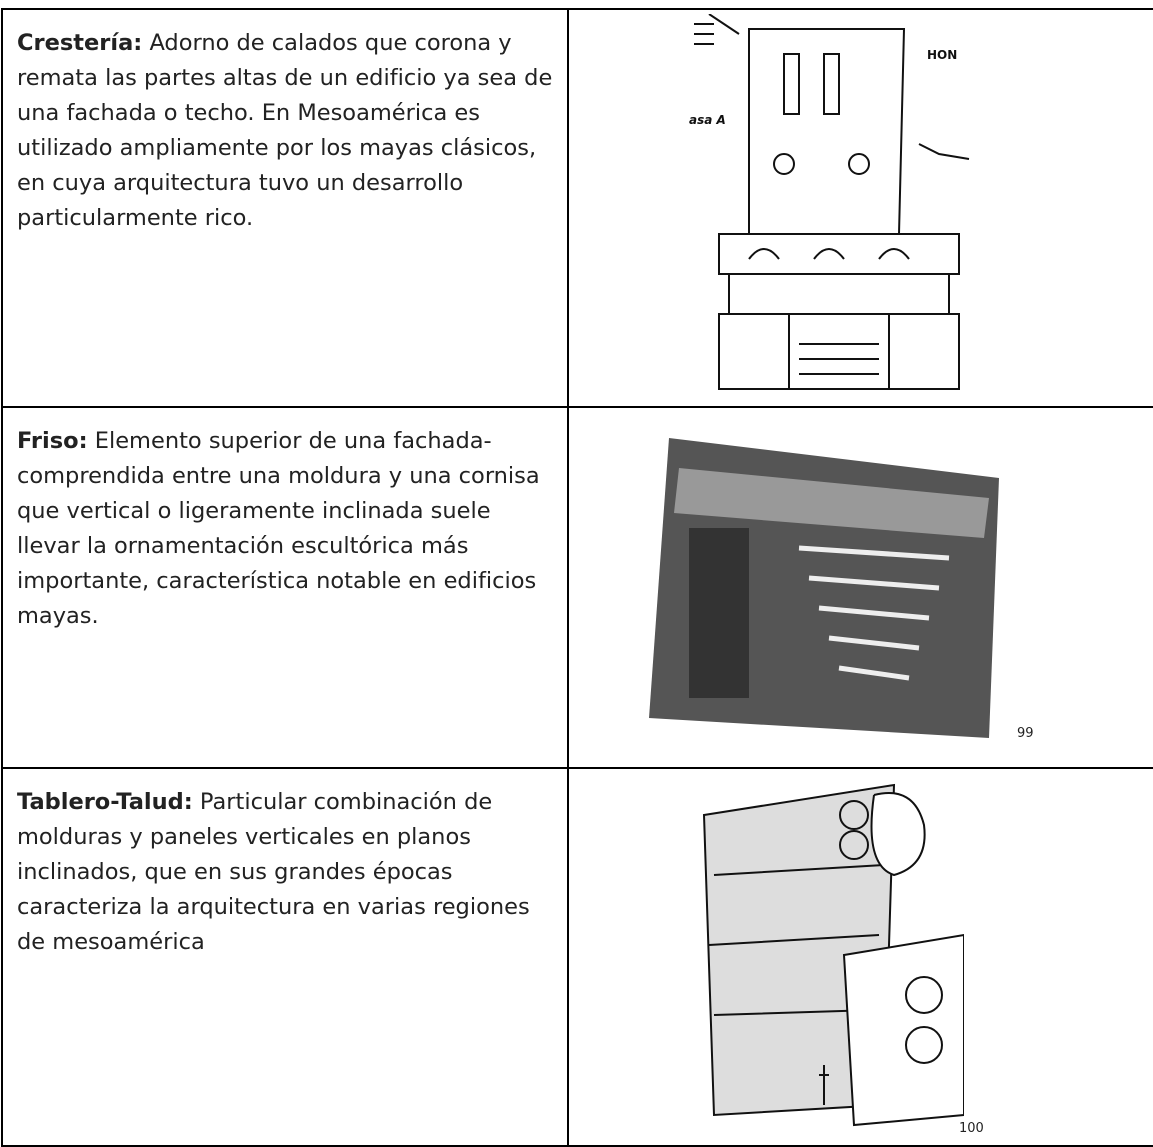 This screenshot has width=1153, height=1147. I want to click on image-label: HON, so click(942, 55).